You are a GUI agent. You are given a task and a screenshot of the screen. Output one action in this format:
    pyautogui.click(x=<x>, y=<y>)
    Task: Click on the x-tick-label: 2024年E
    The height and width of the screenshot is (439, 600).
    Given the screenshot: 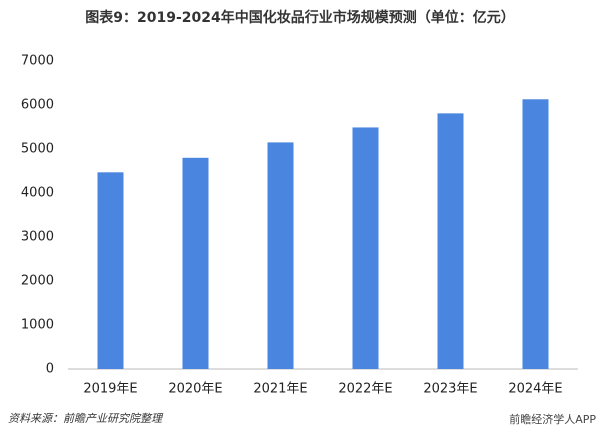 What is the action you would take?
    pyautogui.click(x=535, y=389)
    